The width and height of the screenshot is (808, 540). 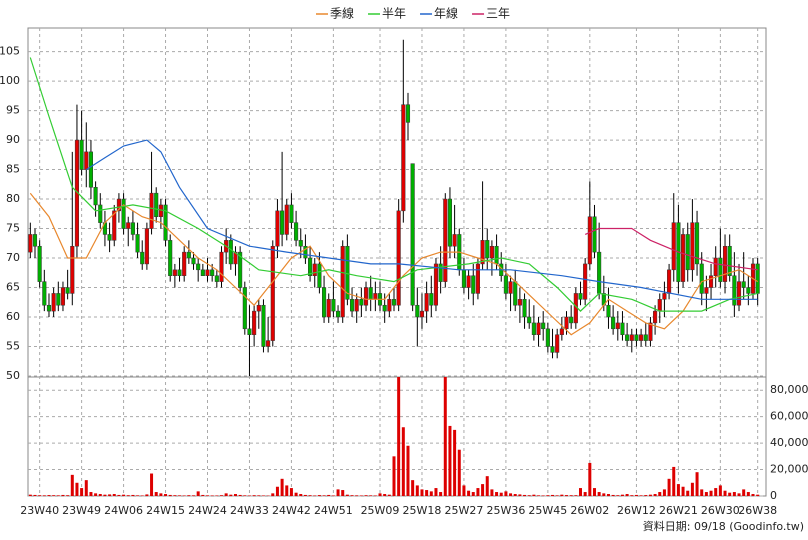 I want to click on volume-tick-label: 80,000, so click(x=789, y=389).